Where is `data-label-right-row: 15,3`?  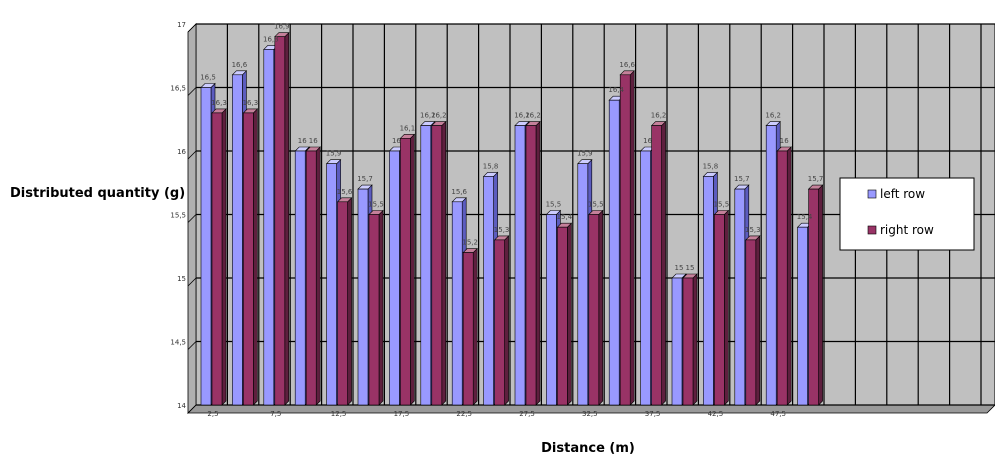 data-label-right-row: 15,3 is located at coordinates (753, 230).